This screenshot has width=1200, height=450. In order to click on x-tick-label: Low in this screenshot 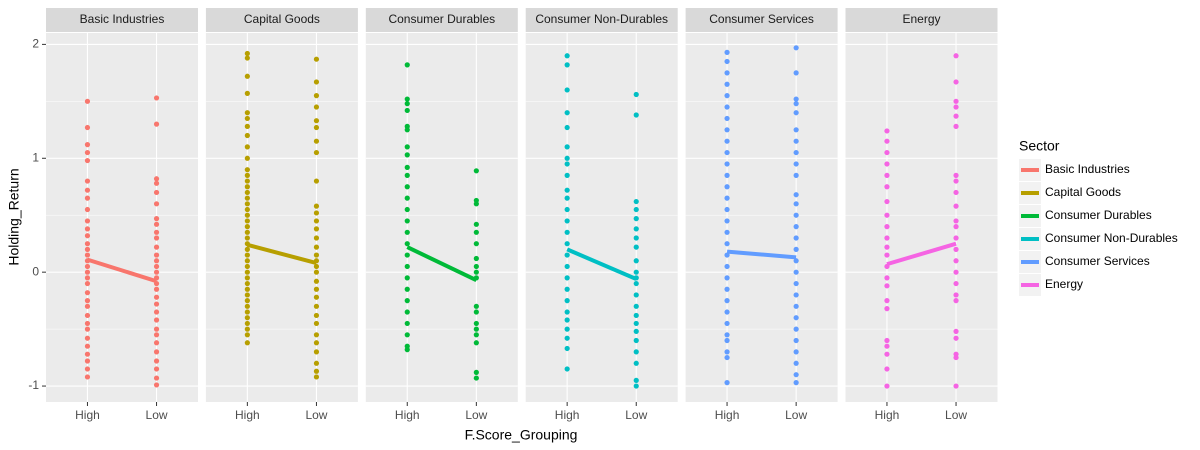, I will do `click(796, 415)`.